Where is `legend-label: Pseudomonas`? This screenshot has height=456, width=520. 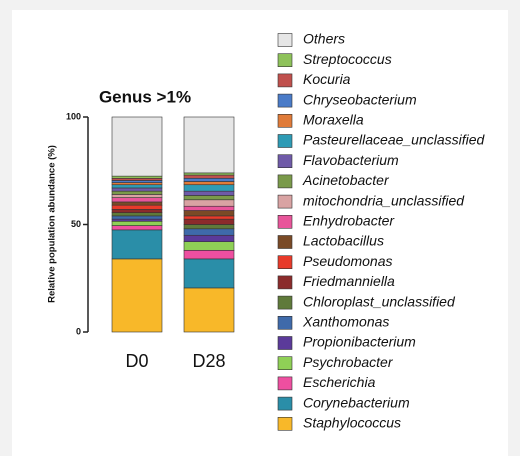 legend-label: Pseudomonas is located at coordinates (348, 261).